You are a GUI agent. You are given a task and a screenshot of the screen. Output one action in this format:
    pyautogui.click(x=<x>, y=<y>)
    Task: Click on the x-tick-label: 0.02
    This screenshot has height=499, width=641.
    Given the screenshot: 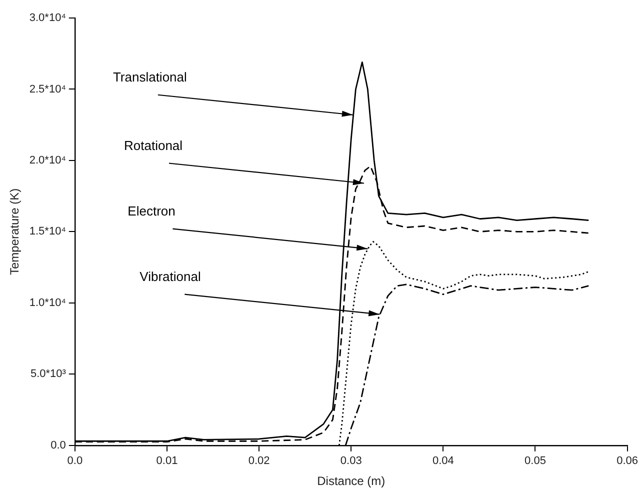 What is the action you would take?
    pyautogui.click(x=259, y=461)
    